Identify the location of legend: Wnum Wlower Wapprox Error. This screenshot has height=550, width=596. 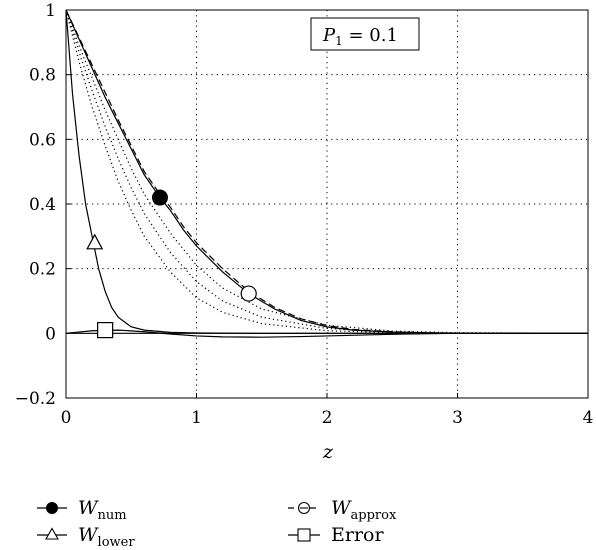
(217, 523).